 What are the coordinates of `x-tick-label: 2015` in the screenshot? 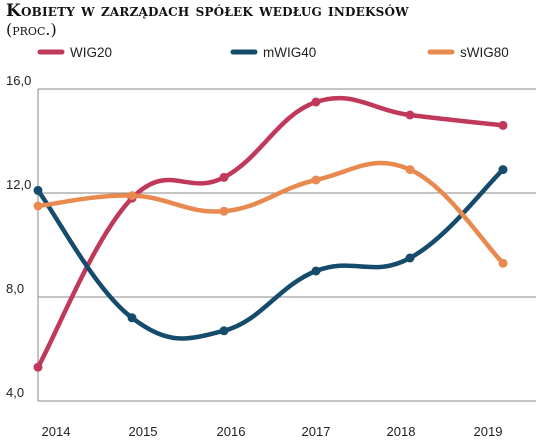 It's located at (143, 431).